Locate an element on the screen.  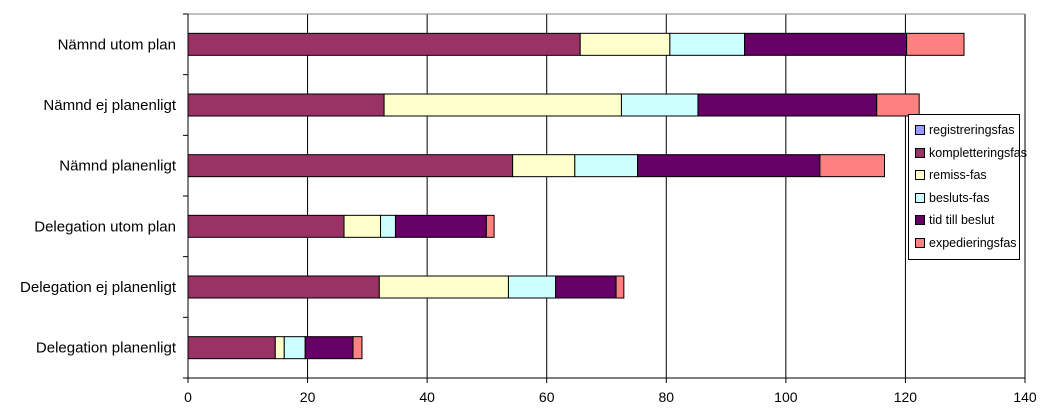
x-tick-label: 120 is located at coordinates (906, 397).